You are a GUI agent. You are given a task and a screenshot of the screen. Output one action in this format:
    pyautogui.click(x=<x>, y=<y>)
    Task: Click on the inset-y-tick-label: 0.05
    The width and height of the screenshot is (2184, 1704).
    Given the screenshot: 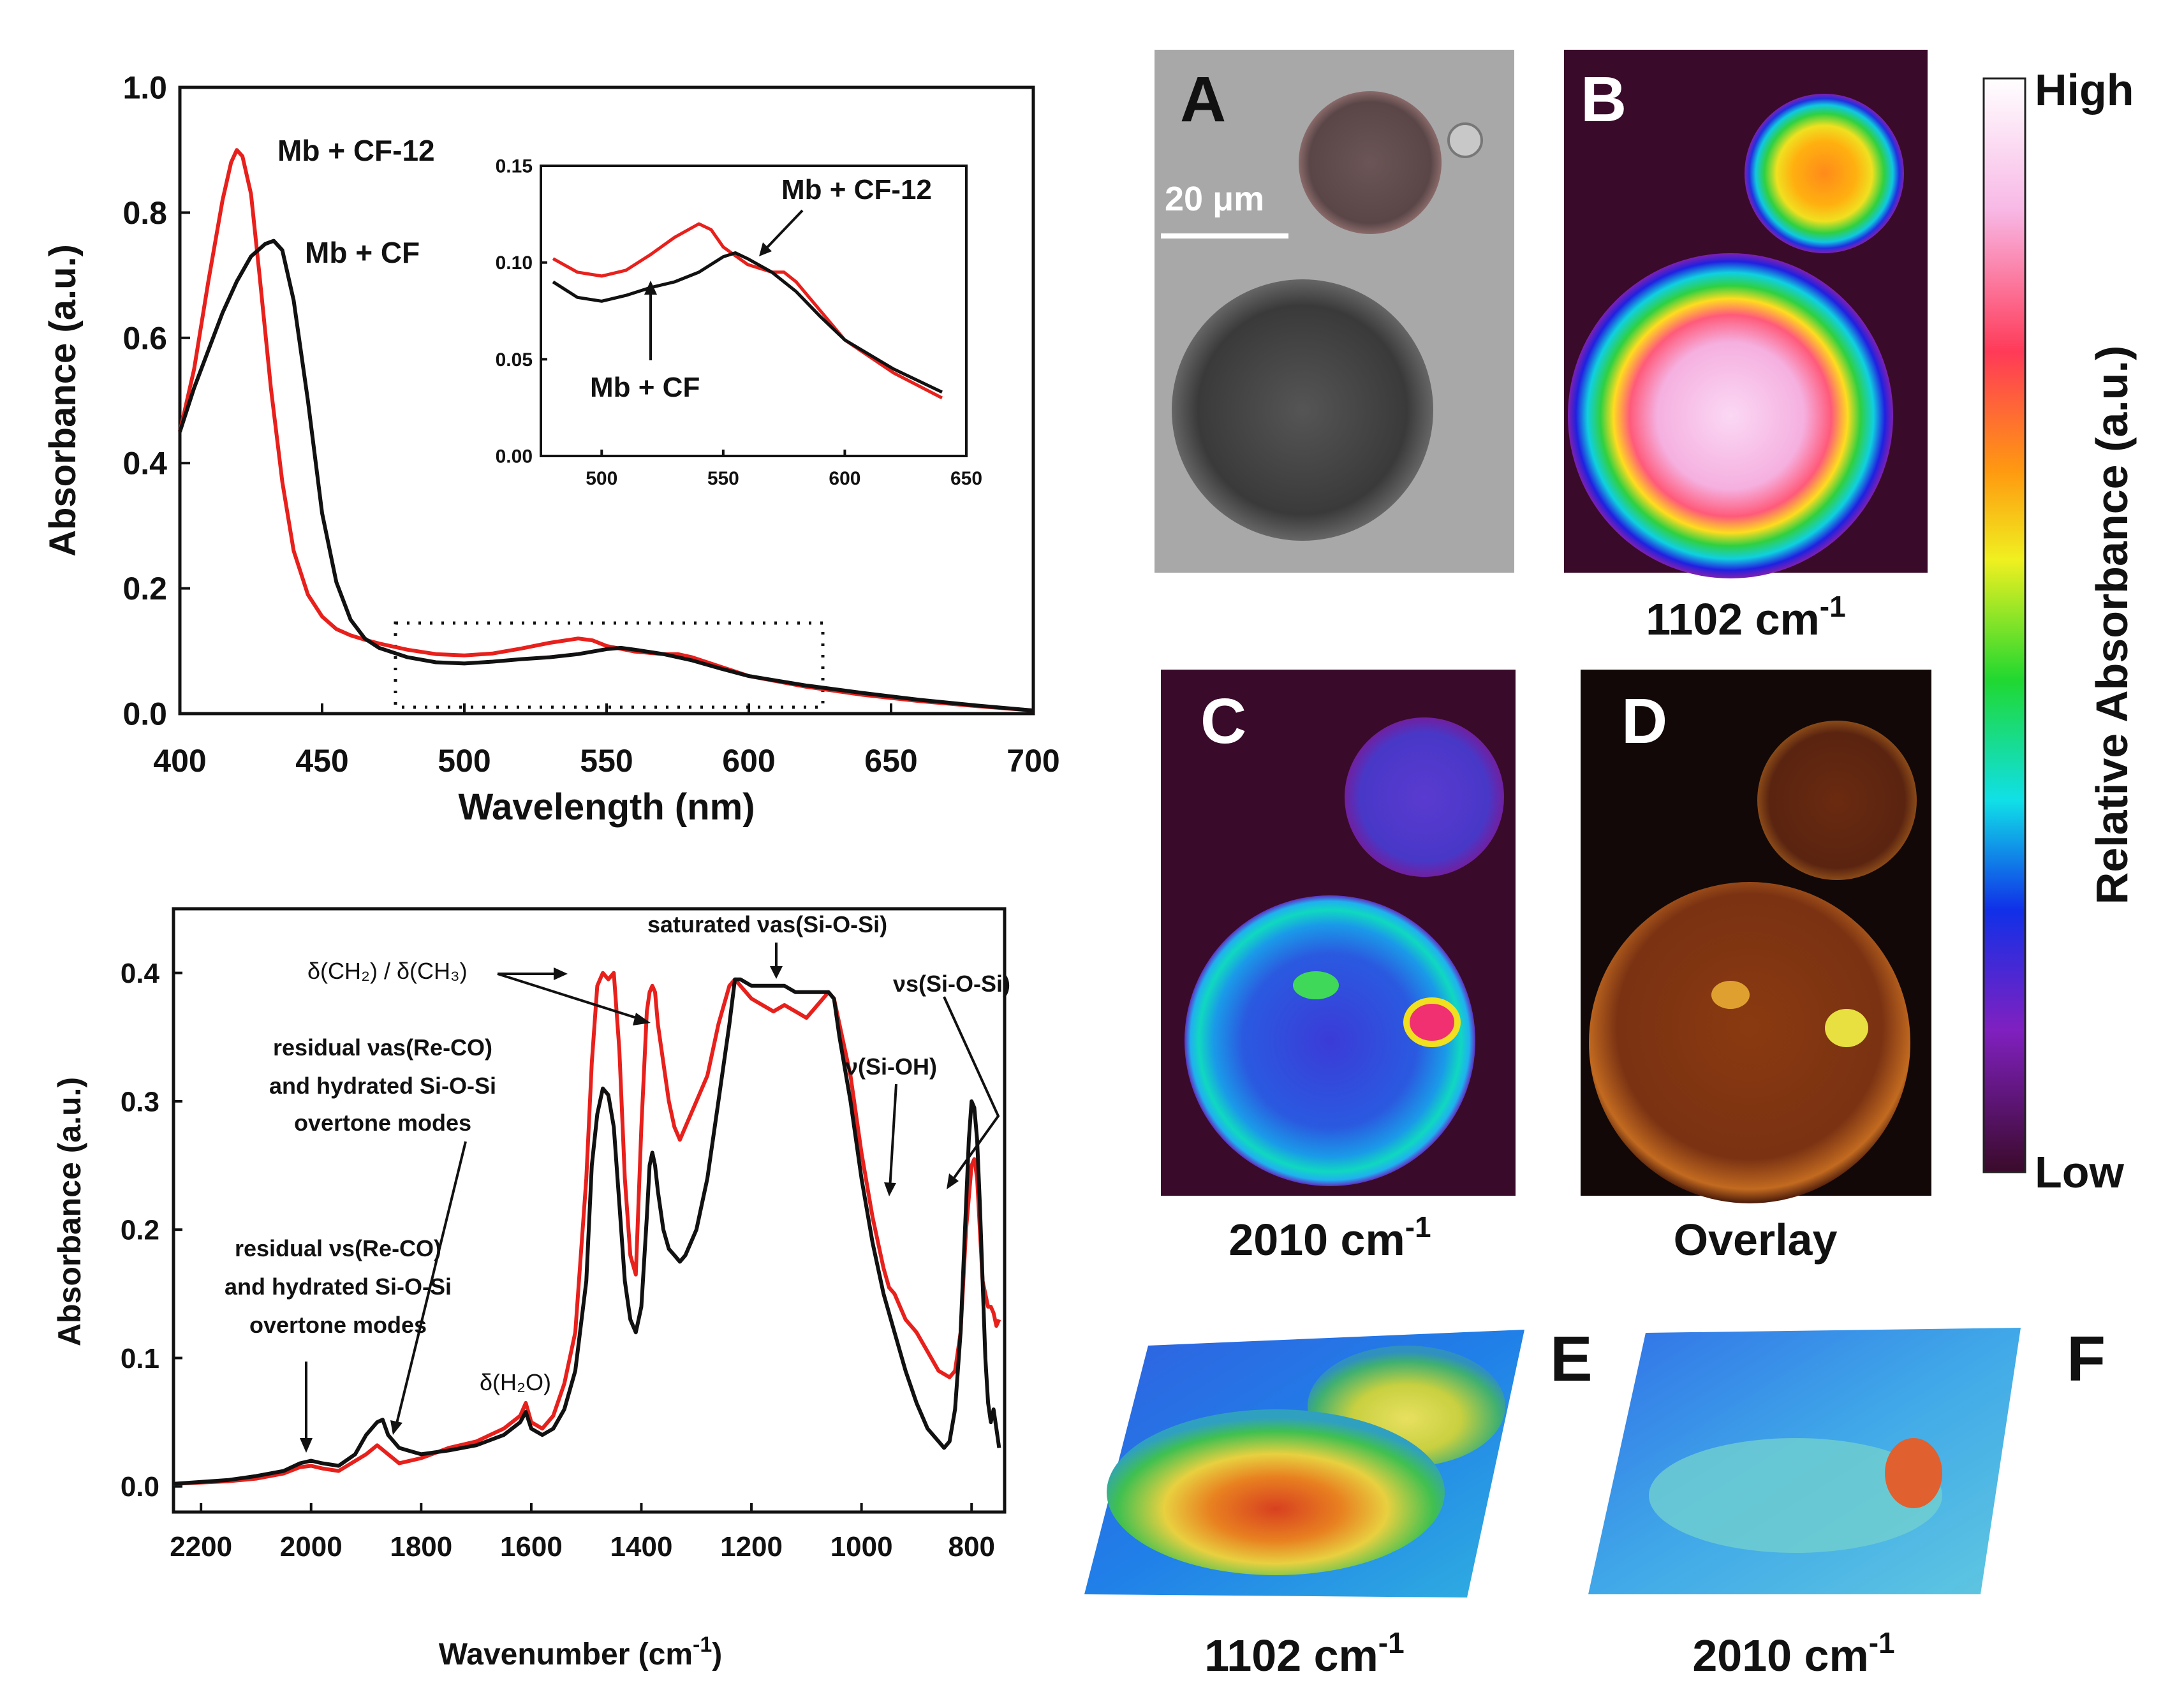 What is the action you would take?
    pyautogui.click(x=514, y=360)
    